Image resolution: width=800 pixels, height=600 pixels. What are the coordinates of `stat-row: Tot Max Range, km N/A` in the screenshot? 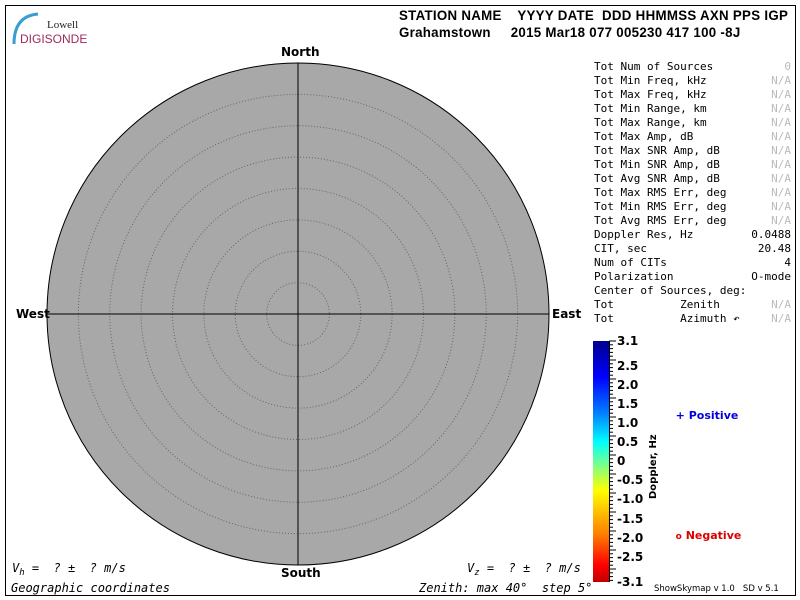 It's located at (692, 123).